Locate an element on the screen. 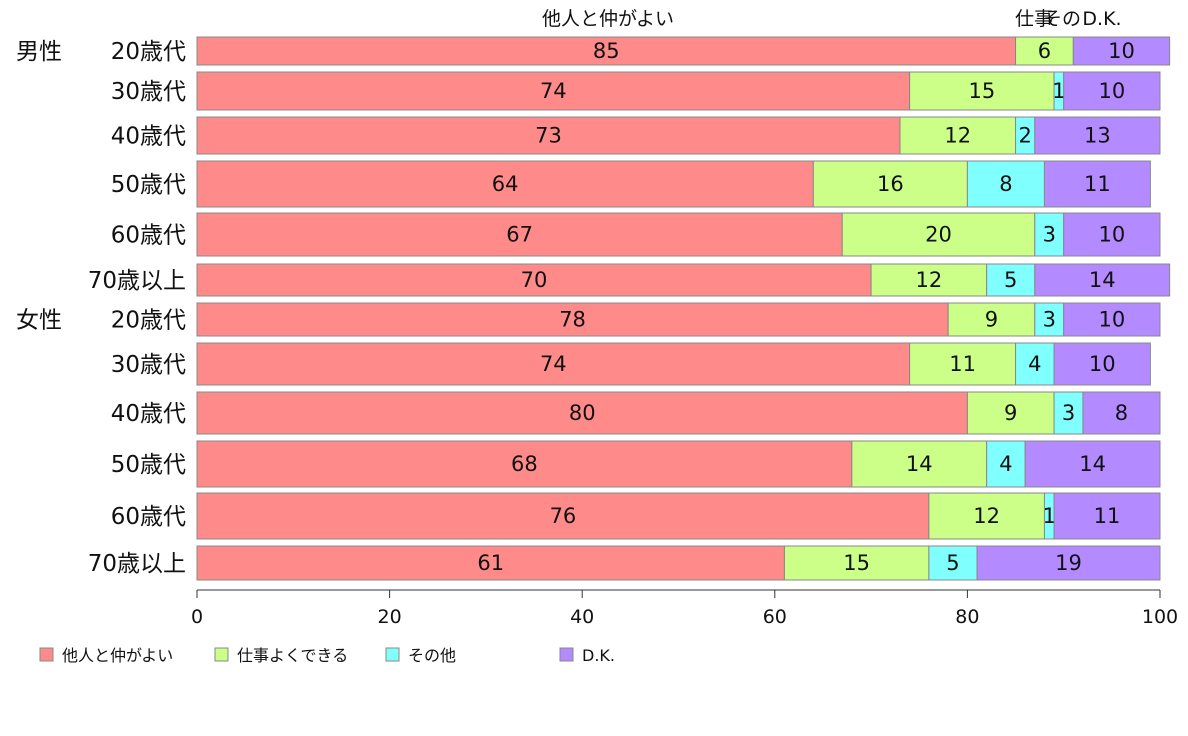  legend-label: 仕事よくできる is located at coordinates (292, 655).